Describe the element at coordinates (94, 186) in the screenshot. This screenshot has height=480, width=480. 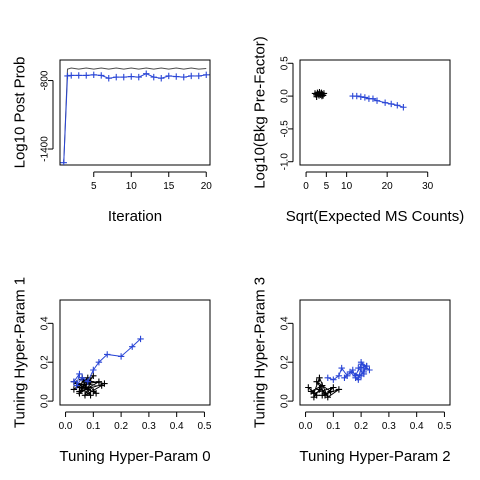
I see `x-tick-label: 5` at that location.